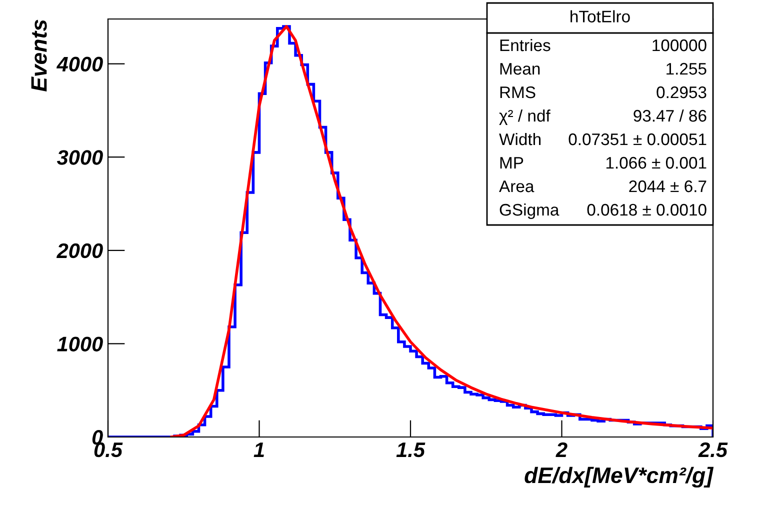 The image size is (767, 507). I want to click on annotation: Width, so click(520, 139).